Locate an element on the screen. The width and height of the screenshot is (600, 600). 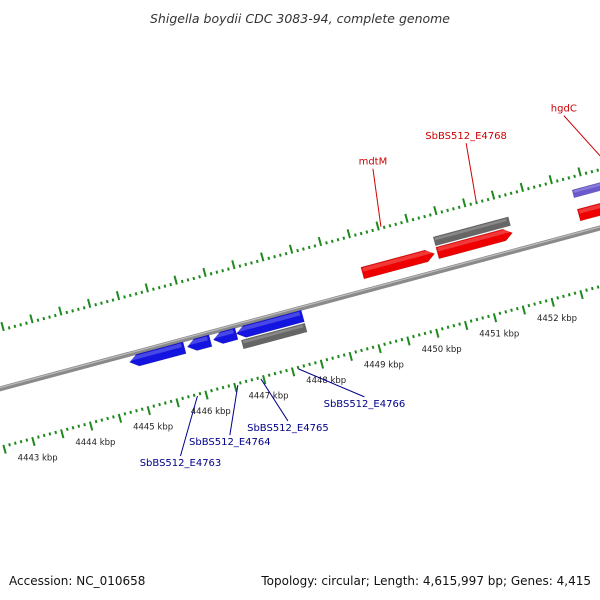
gene-label: SbBS512_E4763 is located at coordinates (181, 463).